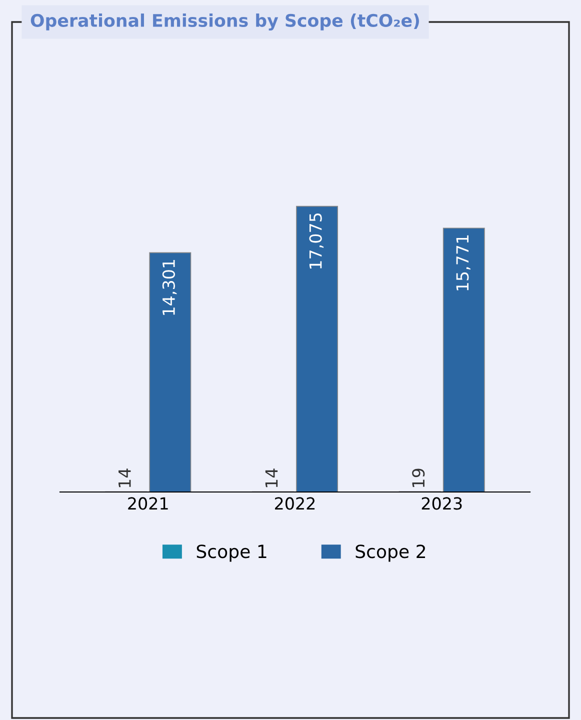 This screenshot has width=581, height=720. I want to click on x-tick-label: 2022, so click(295, 503).